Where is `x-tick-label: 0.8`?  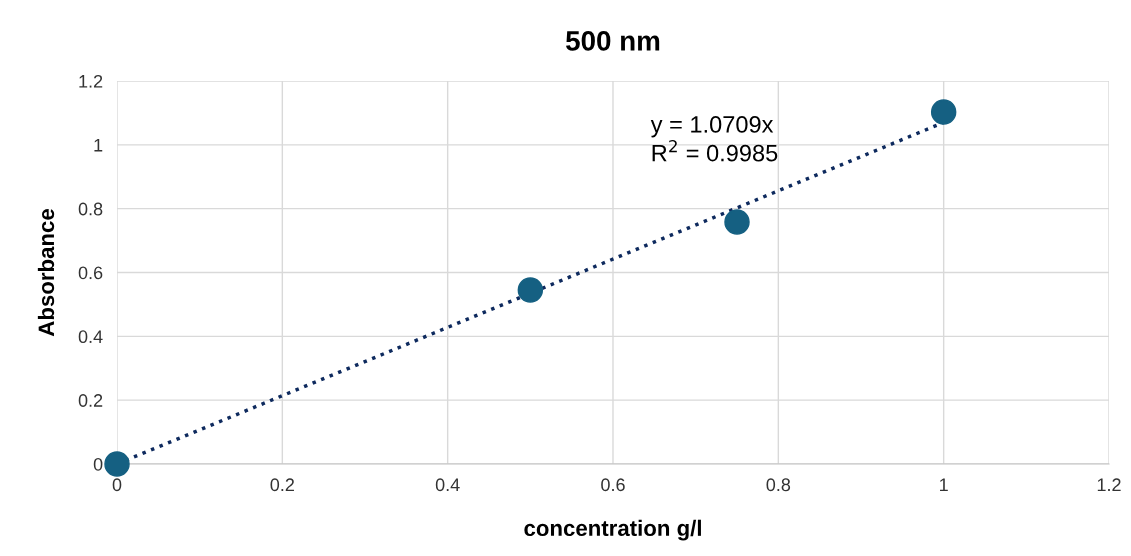 x-tick-label: 0.8 is located at coordinates (778, 485).